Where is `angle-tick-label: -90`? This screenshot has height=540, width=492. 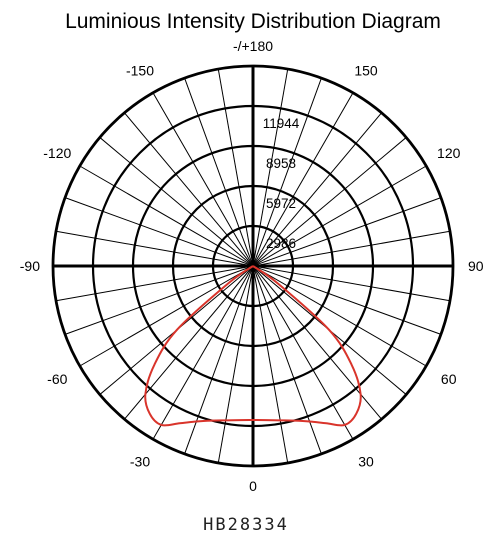
angle-tick-label: -90 is located at coordinates (30, 266).